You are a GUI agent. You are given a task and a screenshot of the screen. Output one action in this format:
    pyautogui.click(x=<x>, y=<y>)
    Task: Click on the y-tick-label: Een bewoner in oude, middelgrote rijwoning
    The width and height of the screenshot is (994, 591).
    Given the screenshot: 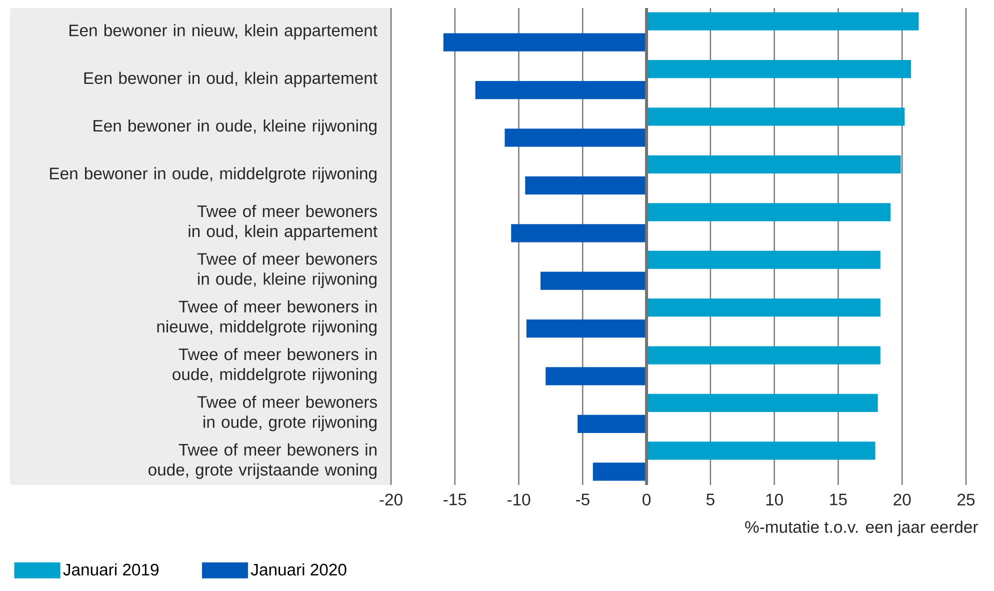 What is the action you would take?
    pyautogui.click(x=213, y=175)
    